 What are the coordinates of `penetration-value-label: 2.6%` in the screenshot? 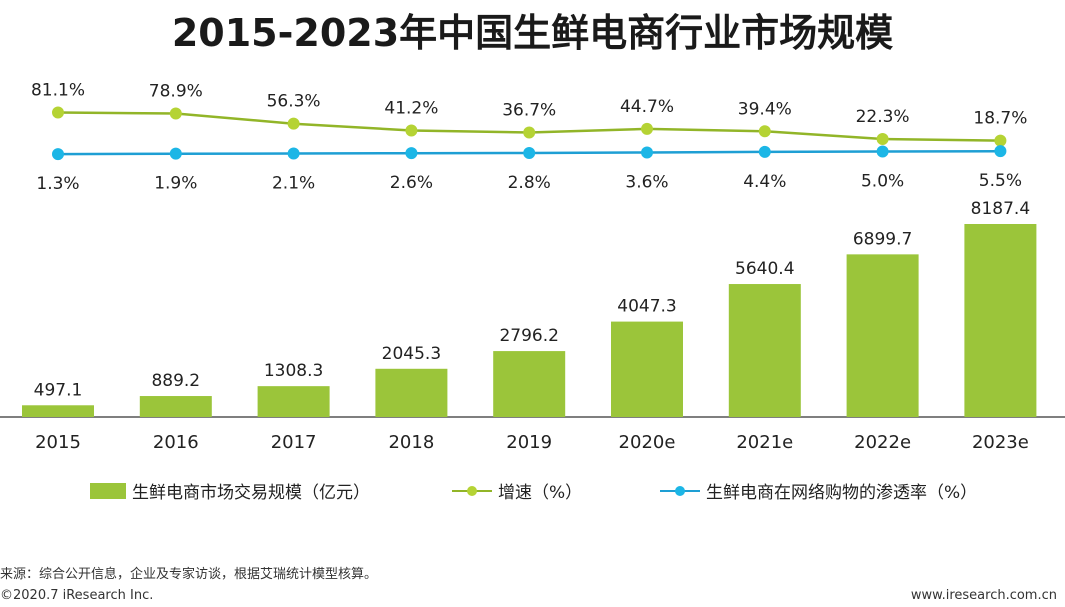 It's located at (411, 183).